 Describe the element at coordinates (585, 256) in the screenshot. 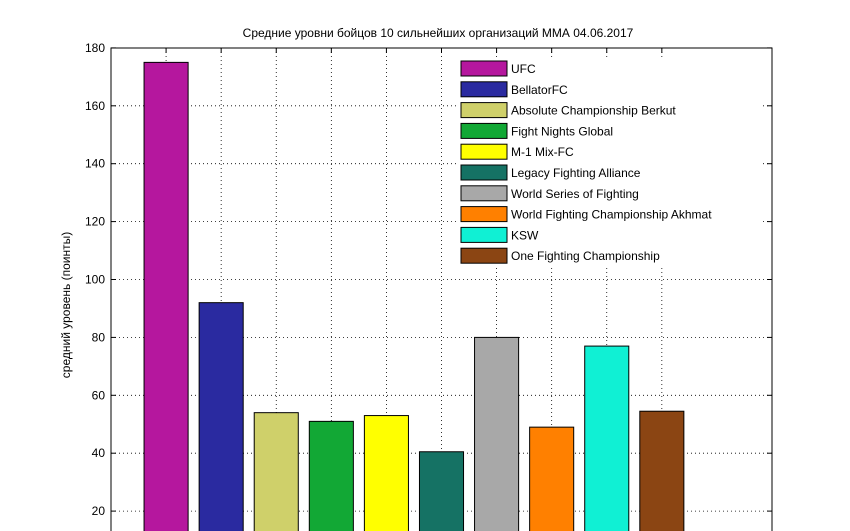

I see `legend-label: One Fighting Championship` at that location.